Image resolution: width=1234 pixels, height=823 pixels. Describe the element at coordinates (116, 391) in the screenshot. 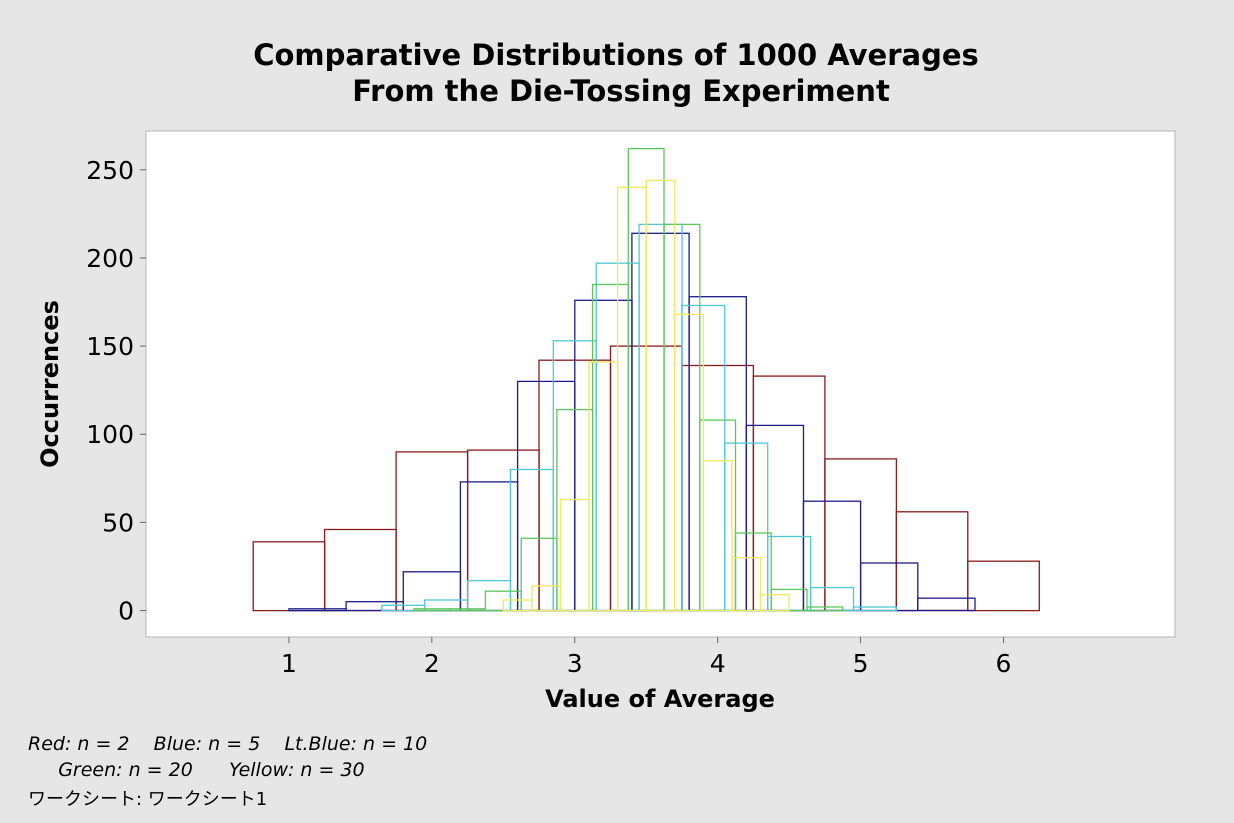

I see `y-axis: 0 50 100 150 200 250` at that location.